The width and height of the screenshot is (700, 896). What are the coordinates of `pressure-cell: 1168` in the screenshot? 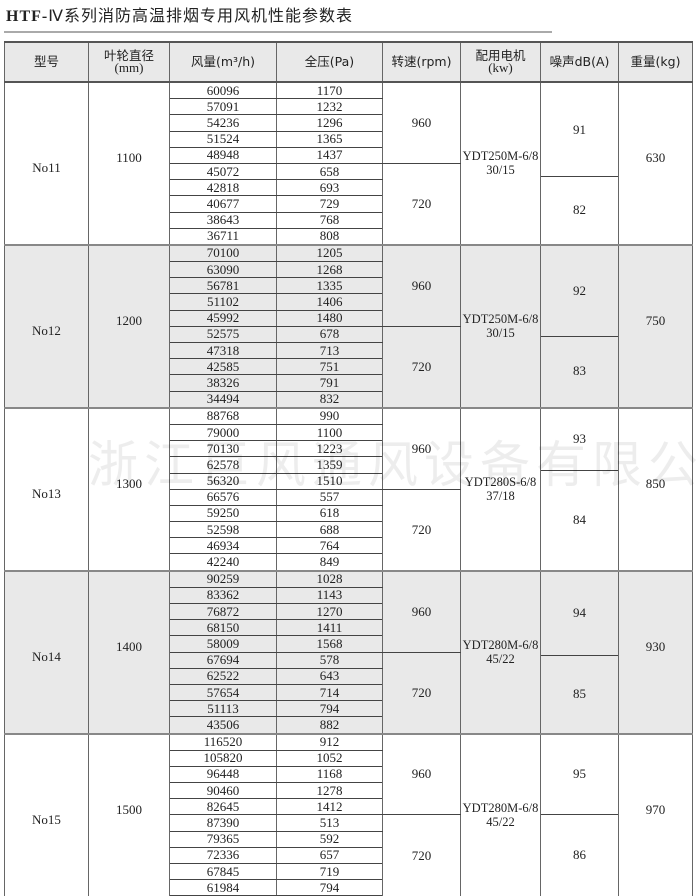 It's located at (329, 775).